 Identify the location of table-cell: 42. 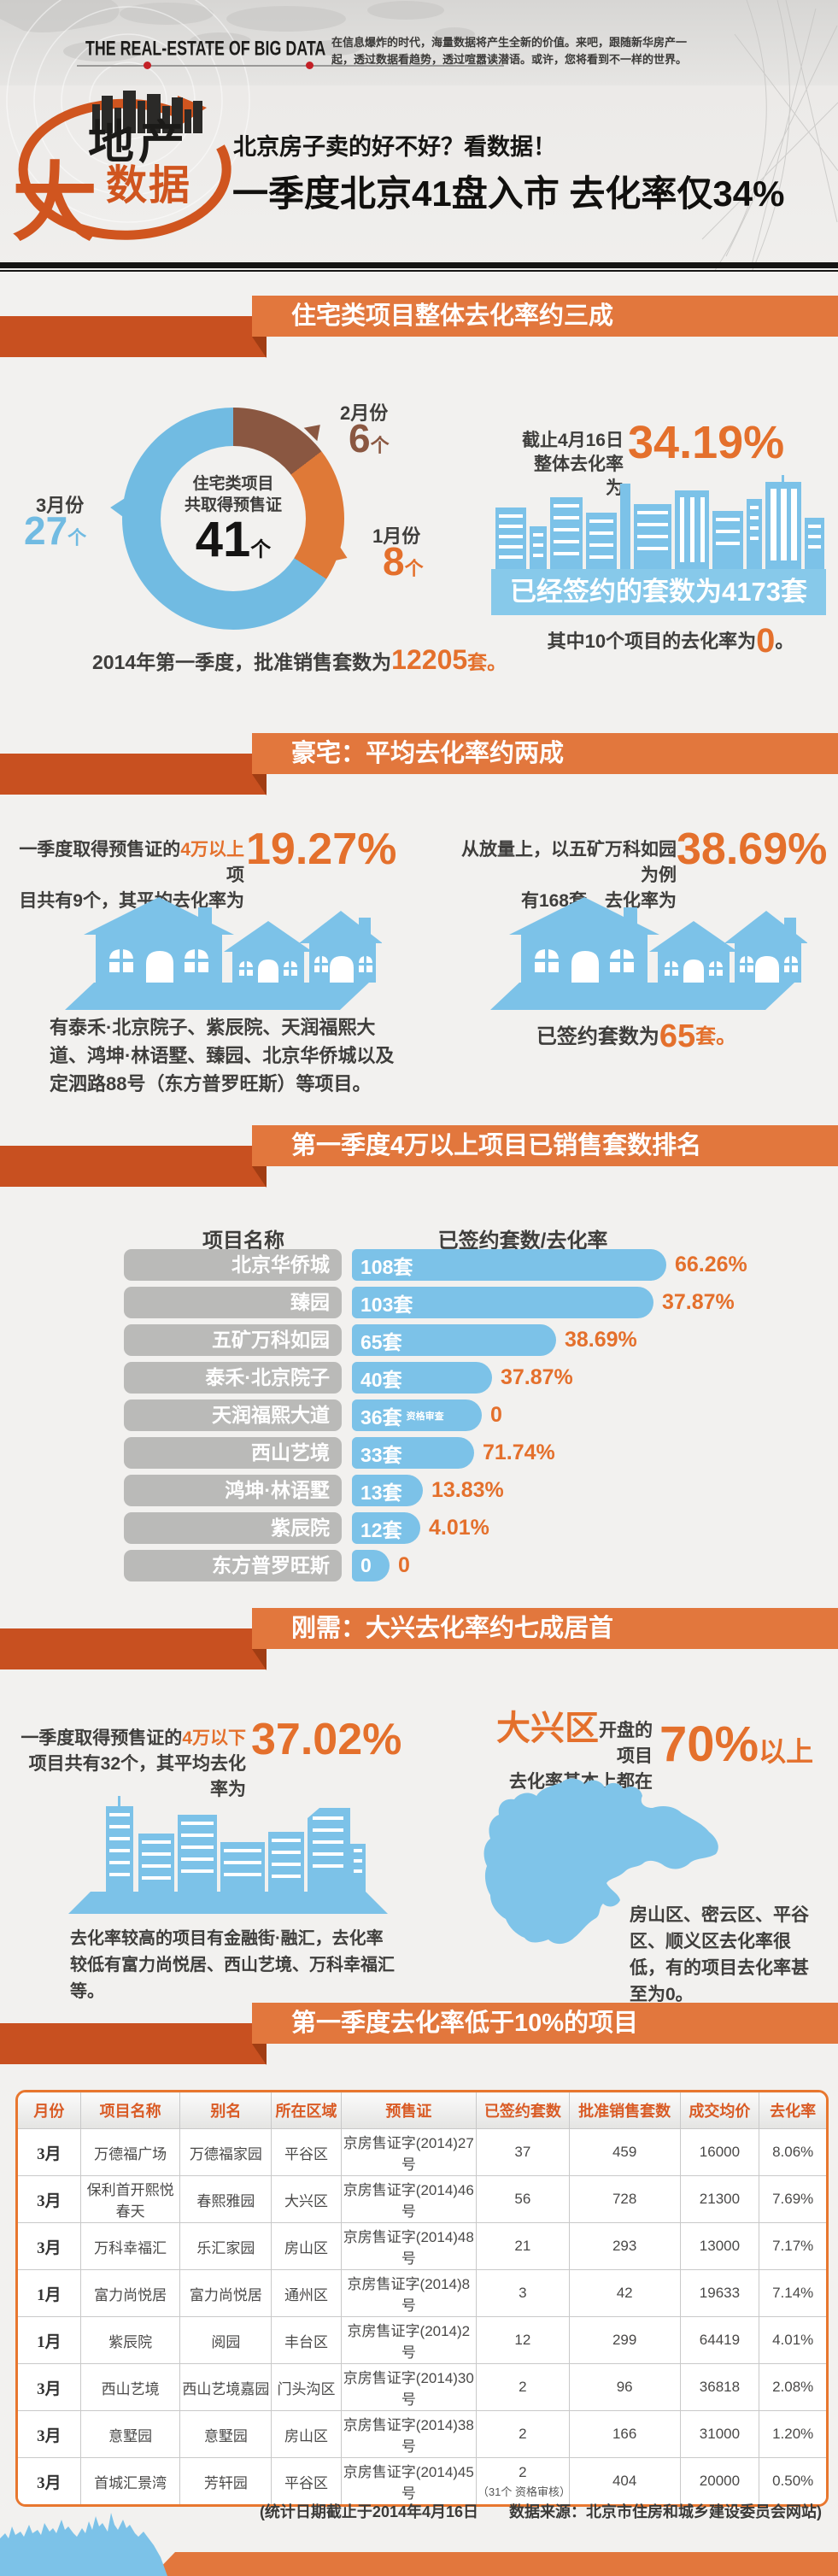
(625, 2293).